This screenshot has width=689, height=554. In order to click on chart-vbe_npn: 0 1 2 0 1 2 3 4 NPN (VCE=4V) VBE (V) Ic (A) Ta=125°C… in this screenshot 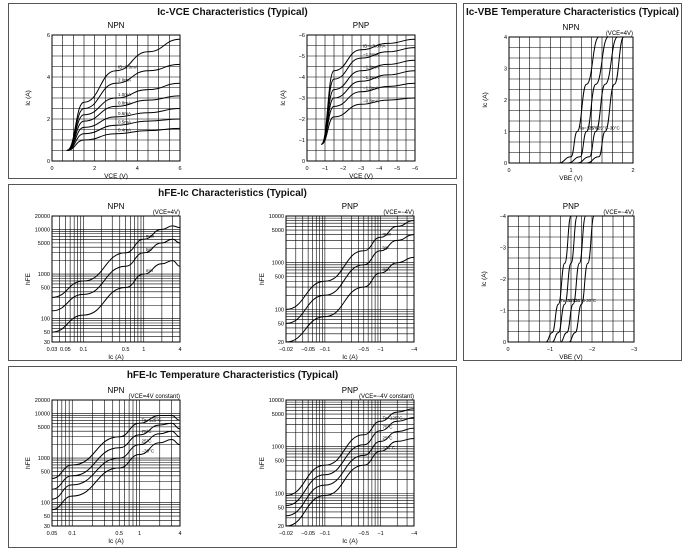, I will do `click(558, 102)`.